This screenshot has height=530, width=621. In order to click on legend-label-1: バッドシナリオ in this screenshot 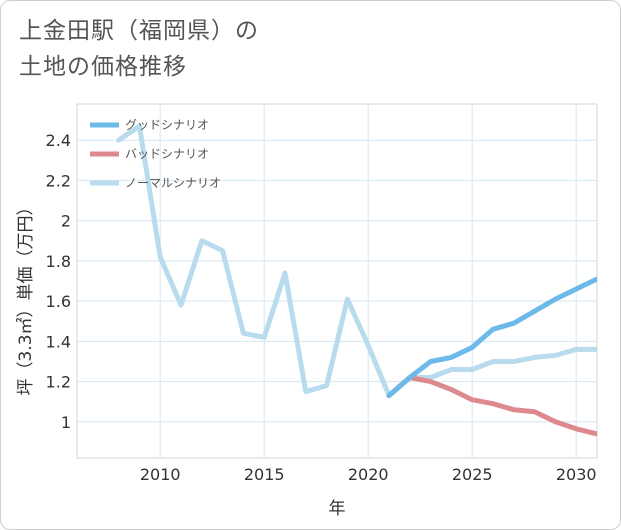, I will do `click(167, 154)`.